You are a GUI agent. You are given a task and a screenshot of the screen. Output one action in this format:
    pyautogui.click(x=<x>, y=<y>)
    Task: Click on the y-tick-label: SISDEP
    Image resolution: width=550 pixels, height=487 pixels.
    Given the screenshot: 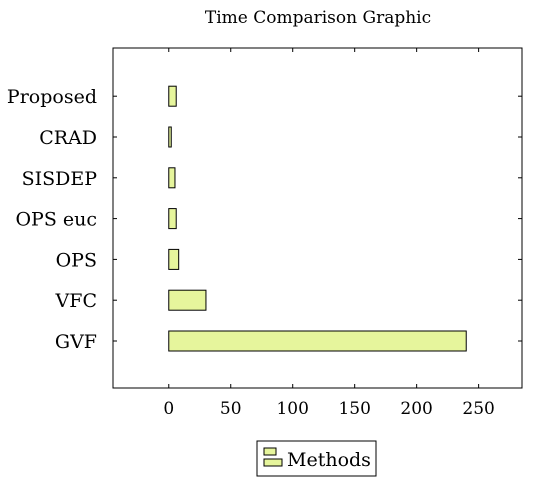 What is the action you would take?
    pyautogui.click(x=60, y=179)
    